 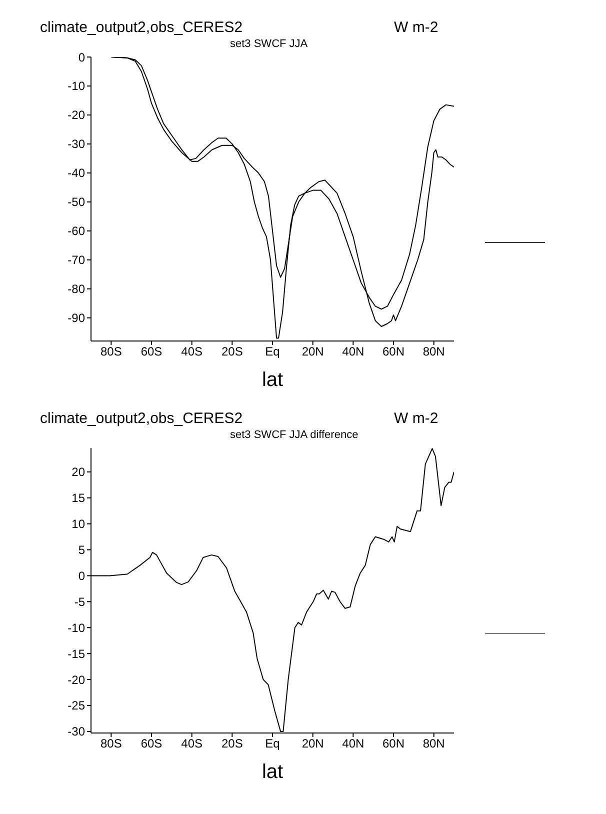 I want to click on y-tick-label: -70, so click(x=77, y=260).